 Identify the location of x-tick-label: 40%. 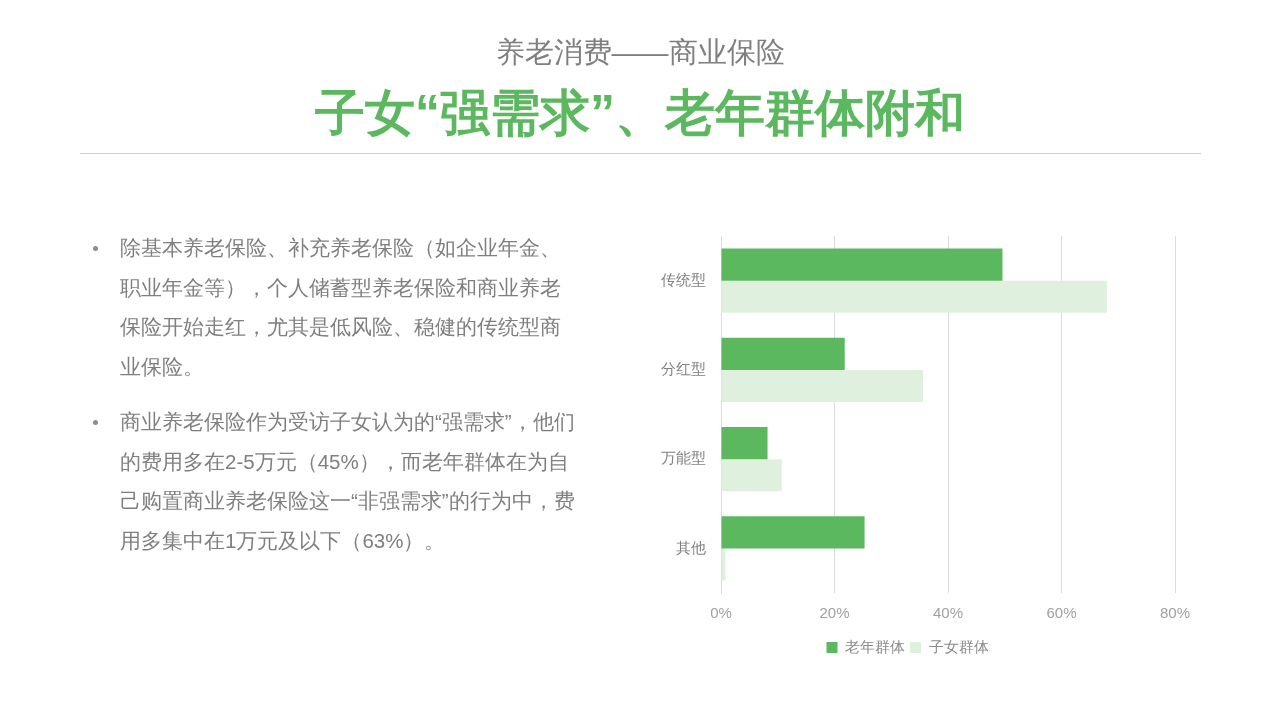
(948, 613).